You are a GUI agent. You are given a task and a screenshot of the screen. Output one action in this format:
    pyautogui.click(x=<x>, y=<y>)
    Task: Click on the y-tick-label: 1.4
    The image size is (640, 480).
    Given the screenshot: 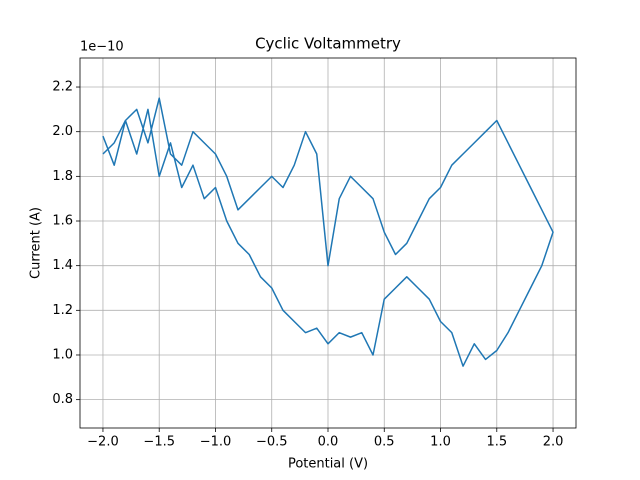 What is the action you would take?
    pyautogui.click(x=62, y=265)
    